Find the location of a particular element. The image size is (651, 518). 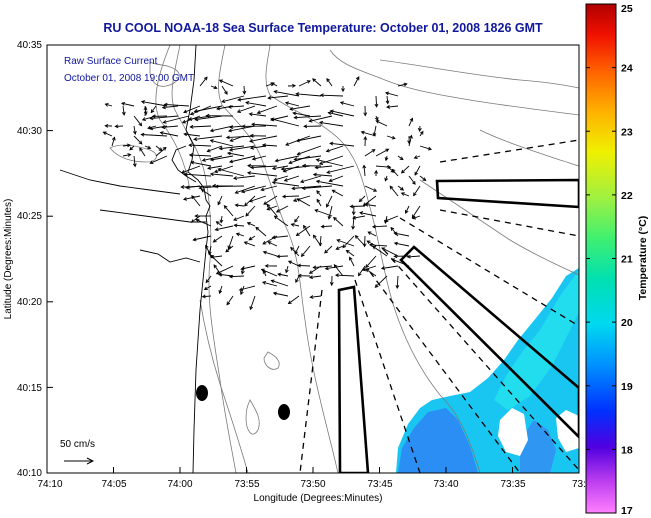

x-tick-label: 73:40 is located at coordinates (445, 484).